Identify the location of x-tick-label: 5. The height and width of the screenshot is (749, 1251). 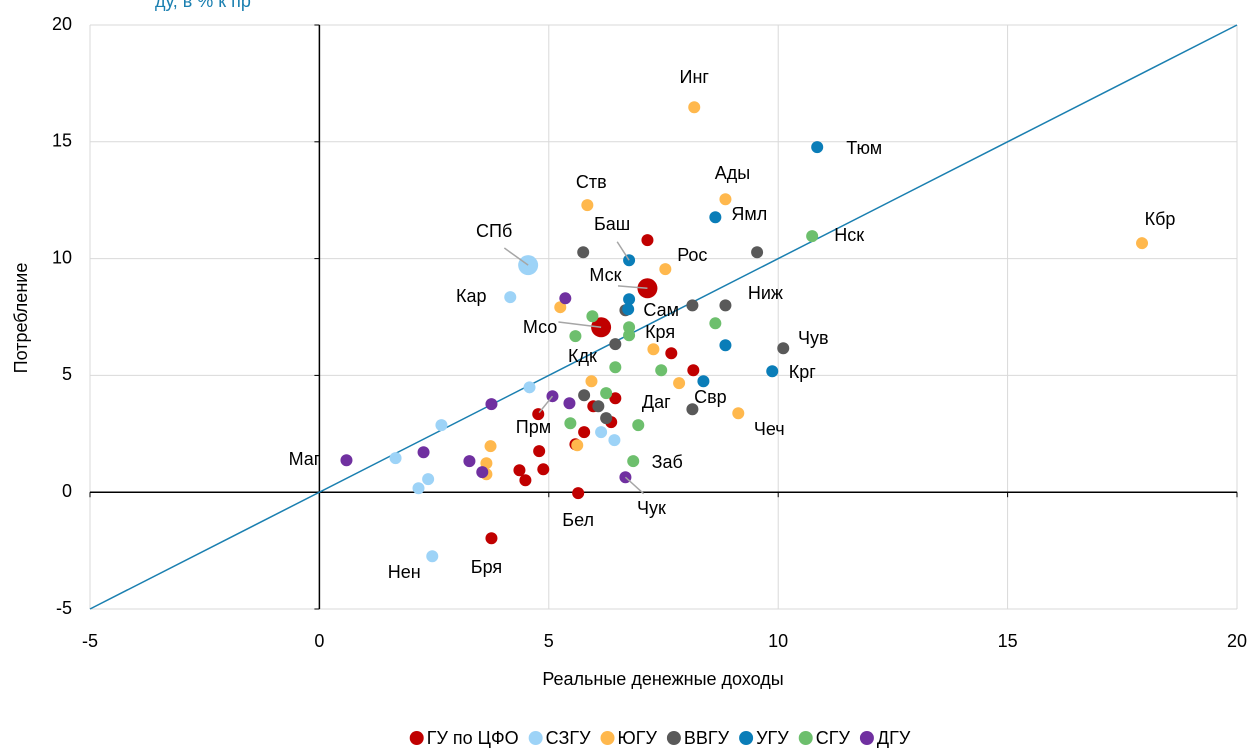
(549, 641).